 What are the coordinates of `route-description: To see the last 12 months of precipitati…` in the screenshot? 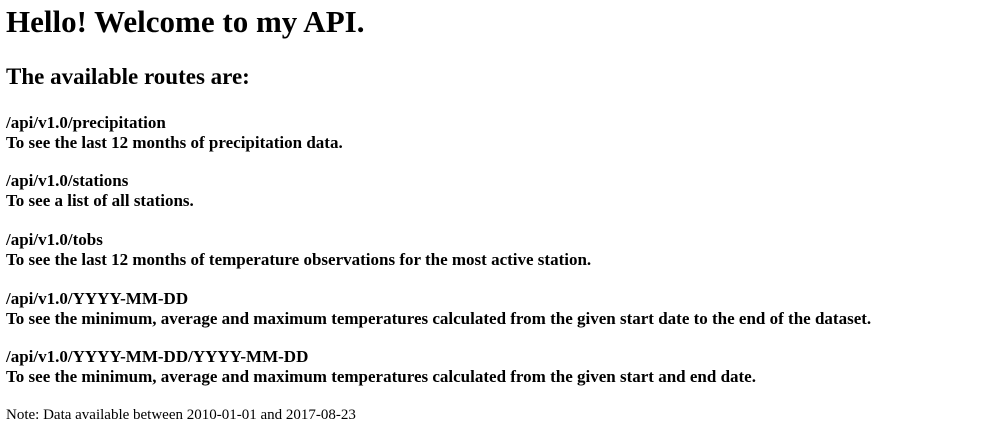 It's located at (174, 142).